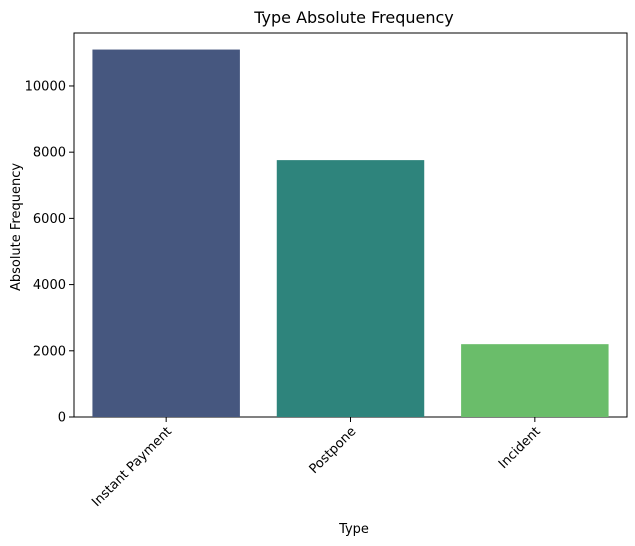  Describe the element at coordinates (520, 448) in the screenshot. I see `x-tick-label: Incident` at that location.